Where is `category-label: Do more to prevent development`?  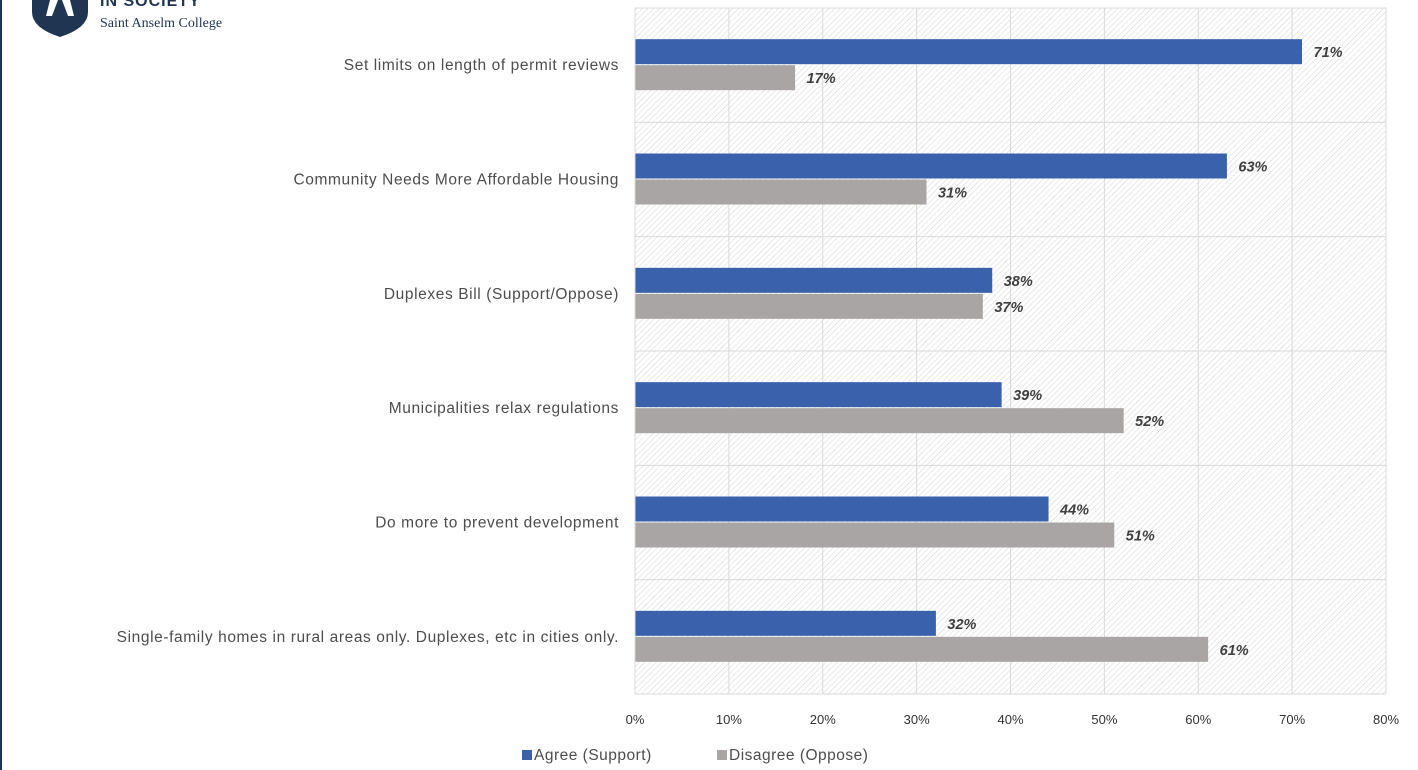
category-label: Do more to prevent development is located at coordinates (497, 523).